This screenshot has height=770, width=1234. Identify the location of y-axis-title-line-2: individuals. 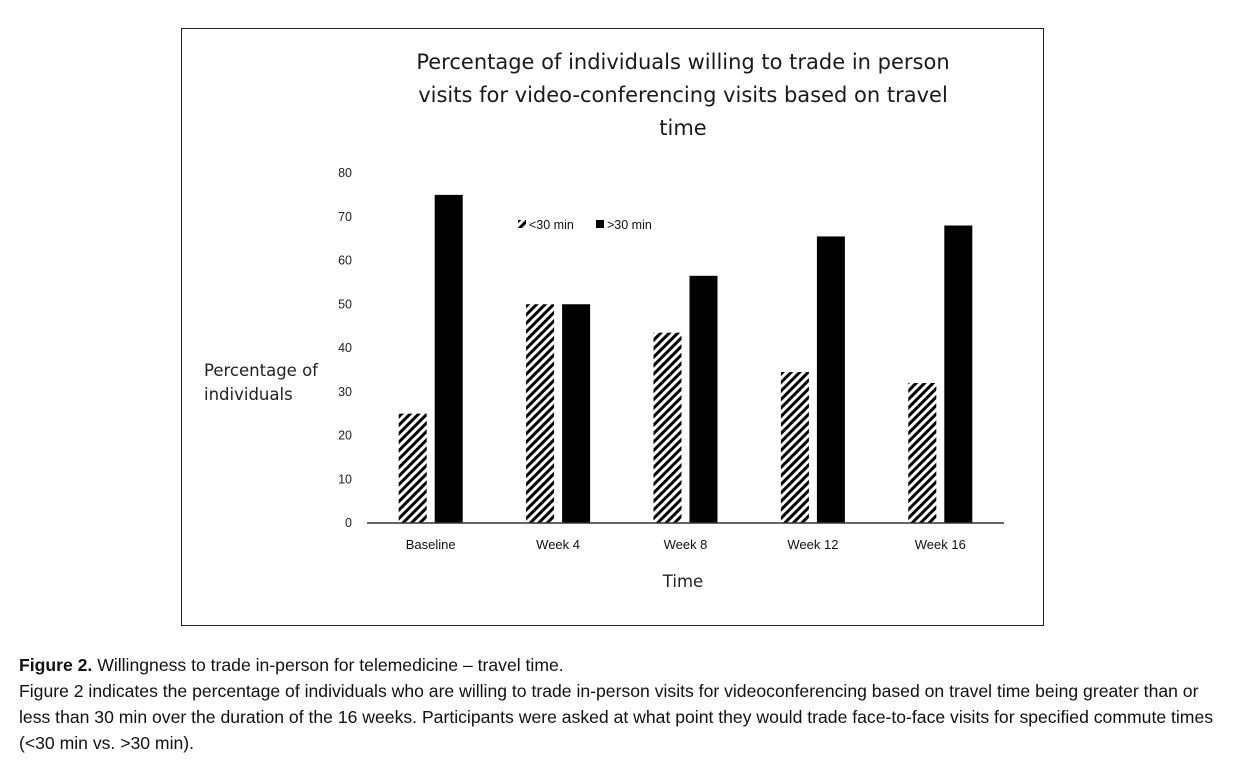
(248, 394).